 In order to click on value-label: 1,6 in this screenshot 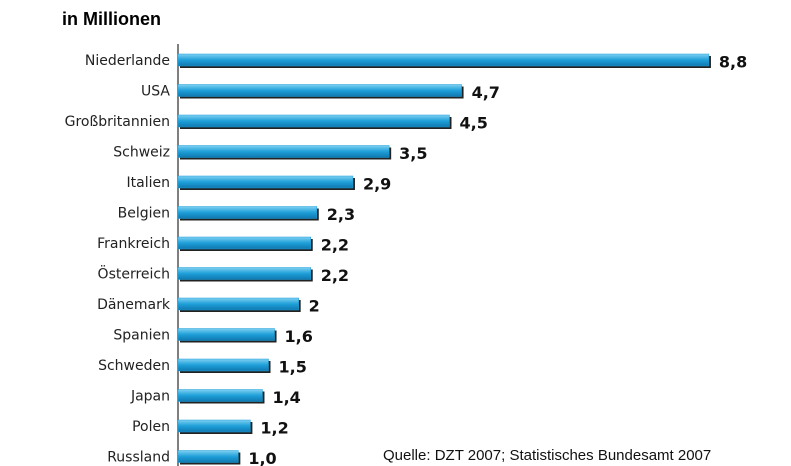, I will do `click(299, 336)`.